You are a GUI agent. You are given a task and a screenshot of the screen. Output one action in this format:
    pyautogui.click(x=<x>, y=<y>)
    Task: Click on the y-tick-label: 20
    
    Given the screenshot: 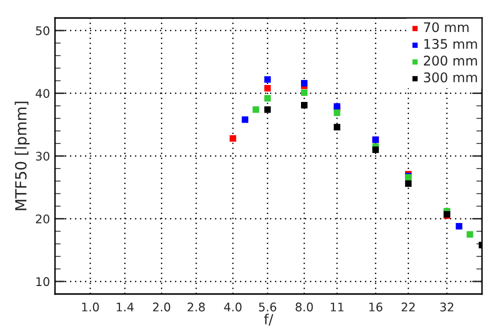 What is the action you would take?
    pyautogui.click(x=43, y=219)
    